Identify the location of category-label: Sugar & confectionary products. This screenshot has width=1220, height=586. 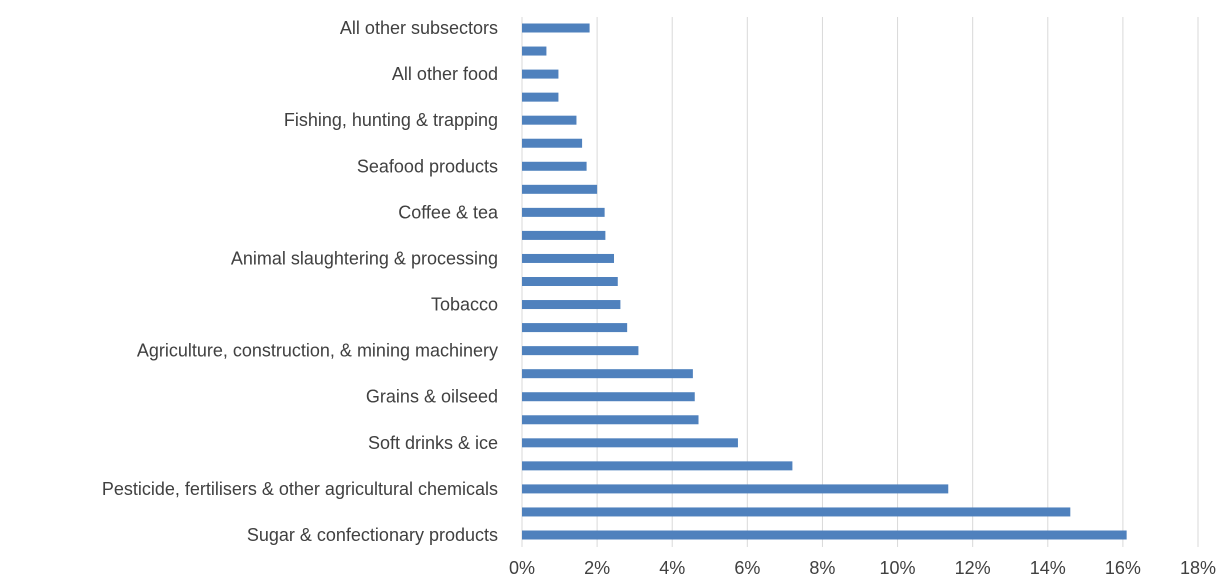
(372, 535).